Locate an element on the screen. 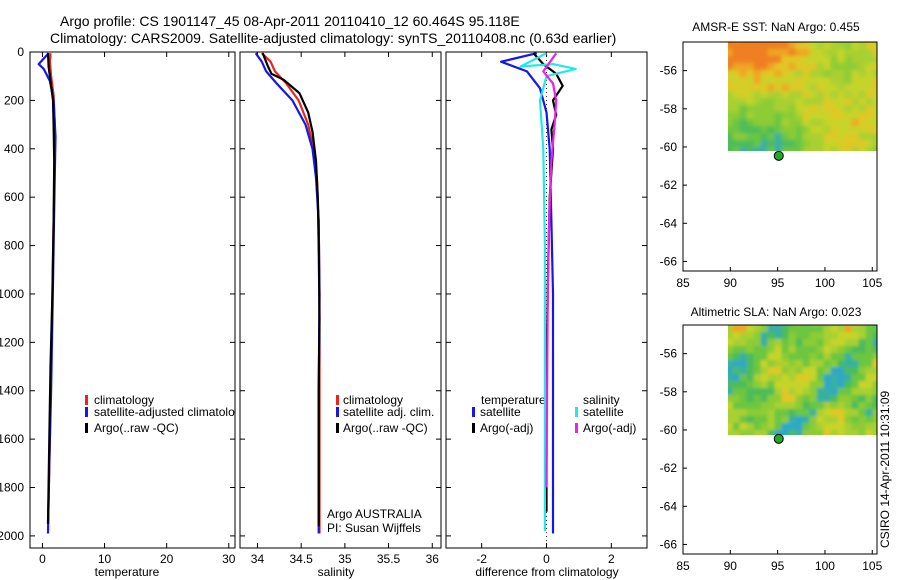 This screenshot has width=900, height=580. sst-map-ytick-label: -58 is located at coordinates (669, 109).